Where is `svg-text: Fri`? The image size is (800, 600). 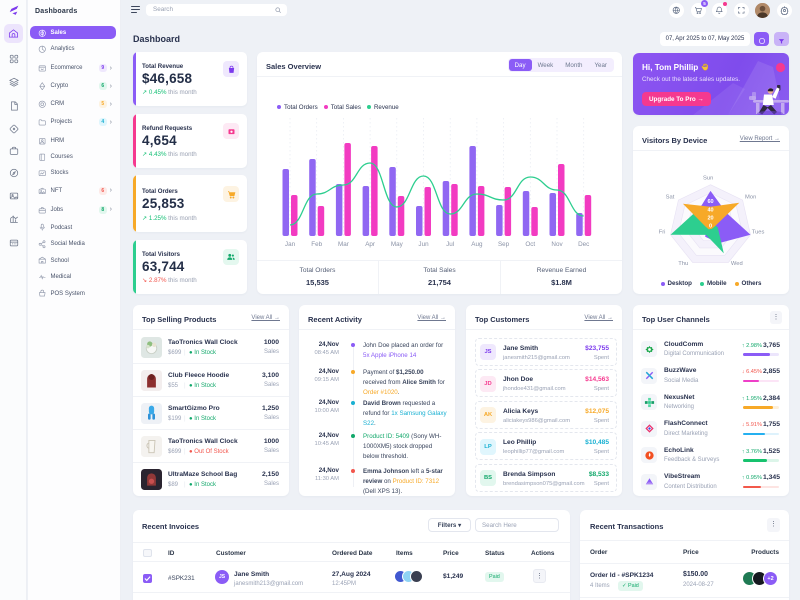
svg-text: Fri is located at coordinates (662, 232).